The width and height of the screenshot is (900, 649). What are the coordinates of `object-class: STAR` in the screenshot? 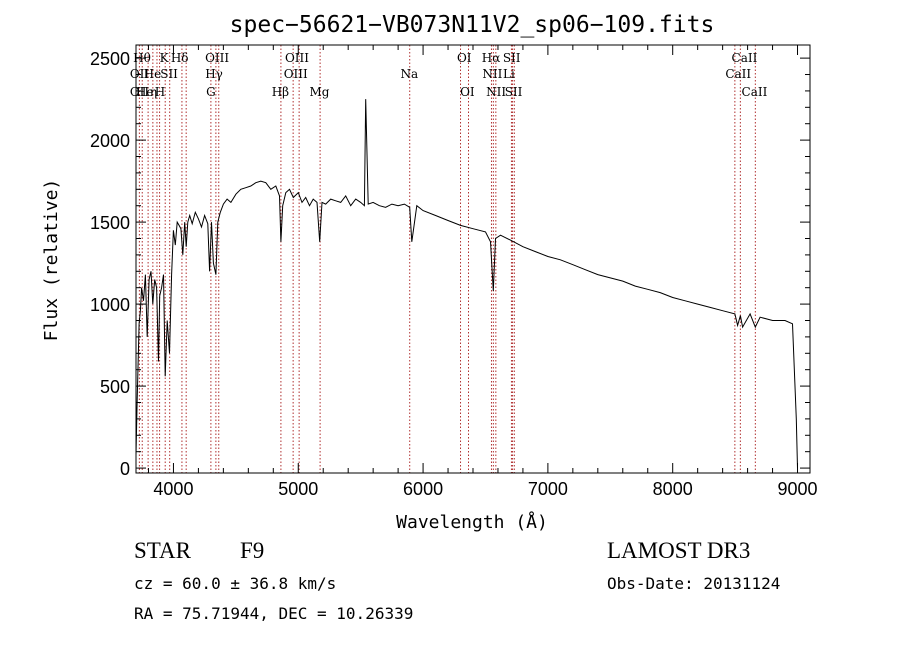 It's located at (162, 550).